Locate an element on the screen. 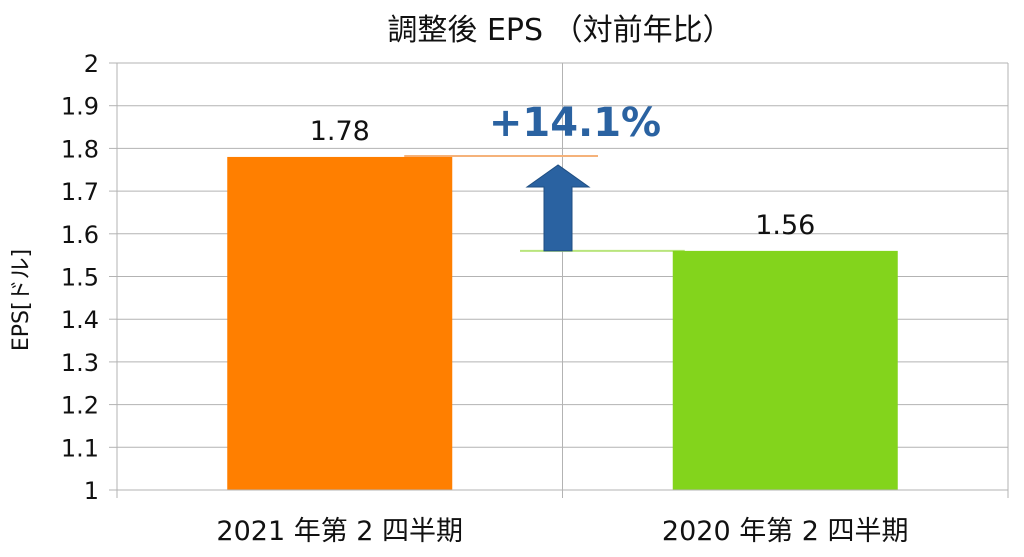  y-tick-label: 1.3 is located at coordinates (80, 363).